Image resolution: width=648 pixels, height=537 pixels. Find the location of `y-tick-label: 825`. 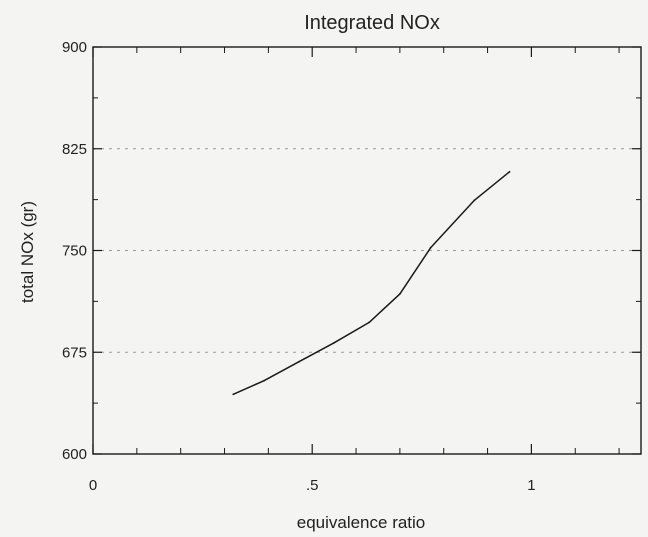

y-tick-label: 825 is located at coordinates (74, 149).